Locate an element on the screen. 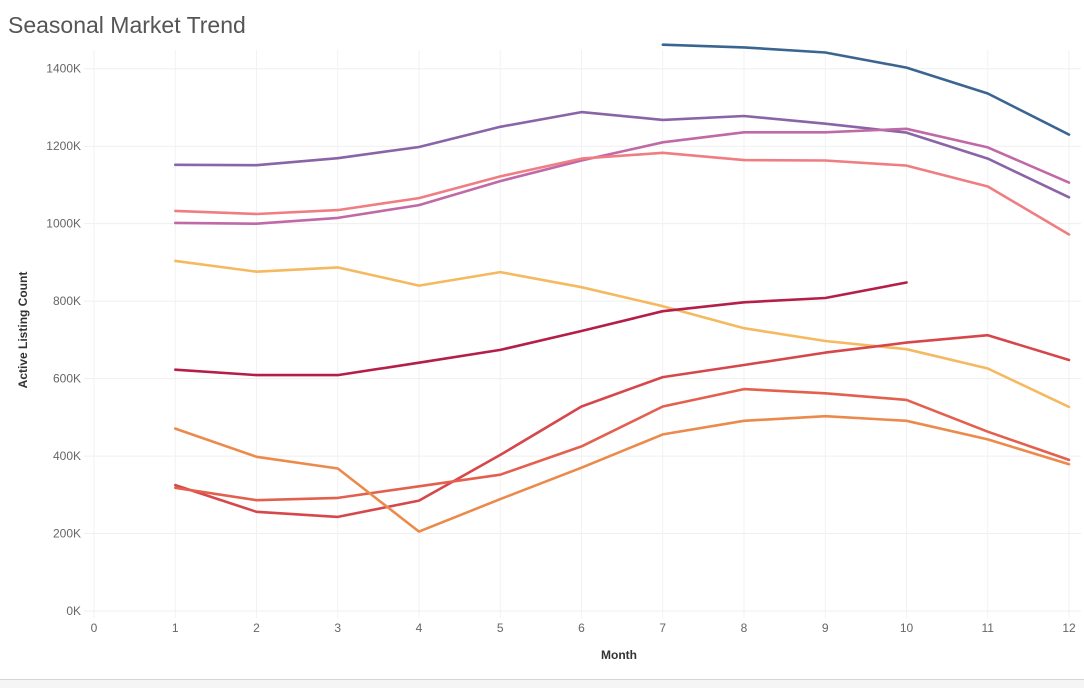 The image size is (1084, 688). x-tick-label: 10 is located at coordinates (907, 628).